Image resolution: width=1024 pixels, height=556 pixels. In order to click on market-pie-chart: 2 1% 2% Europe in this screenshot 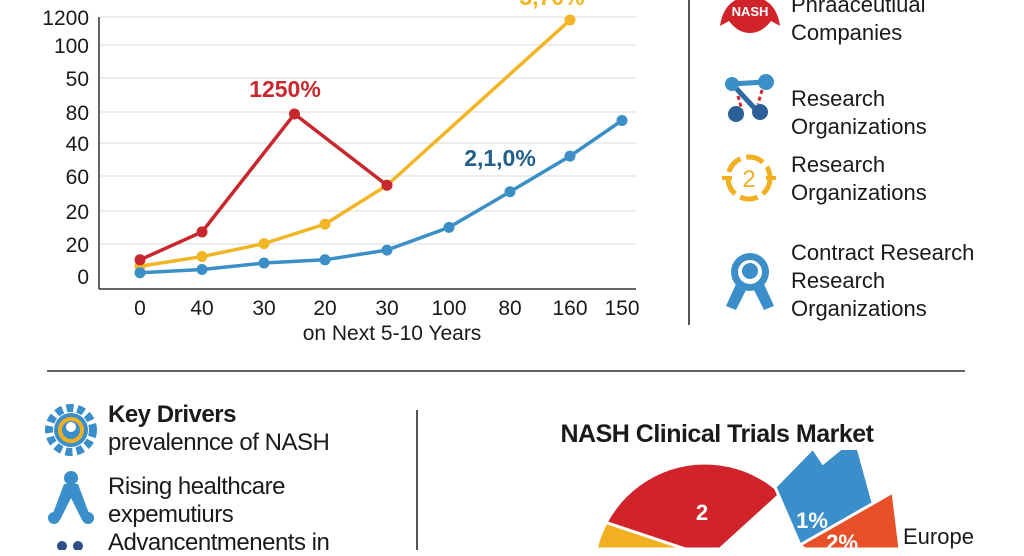, I will do `click(783, 500)`.